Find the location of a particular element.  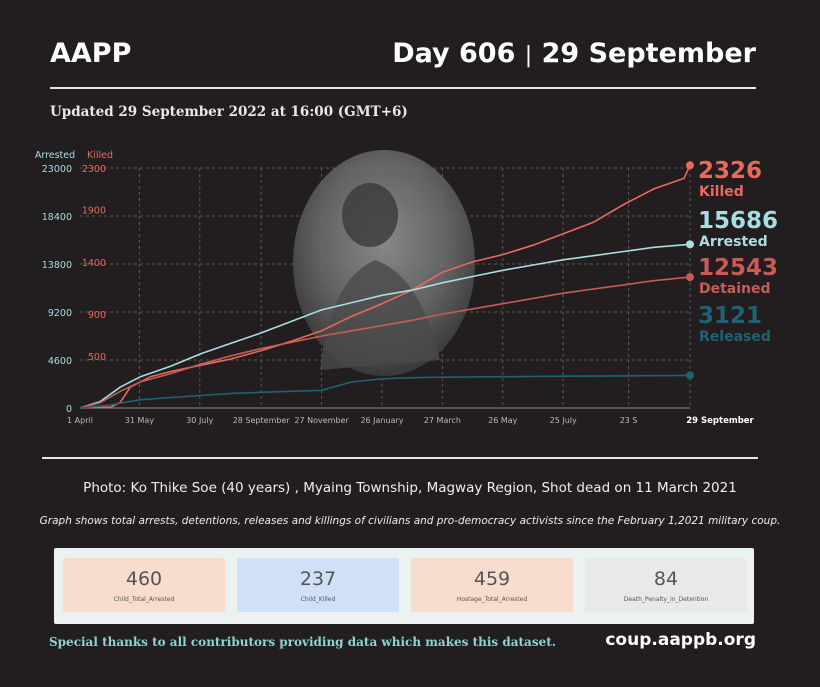

left-tick-label: 23000 is located at coordinates (57, 169).